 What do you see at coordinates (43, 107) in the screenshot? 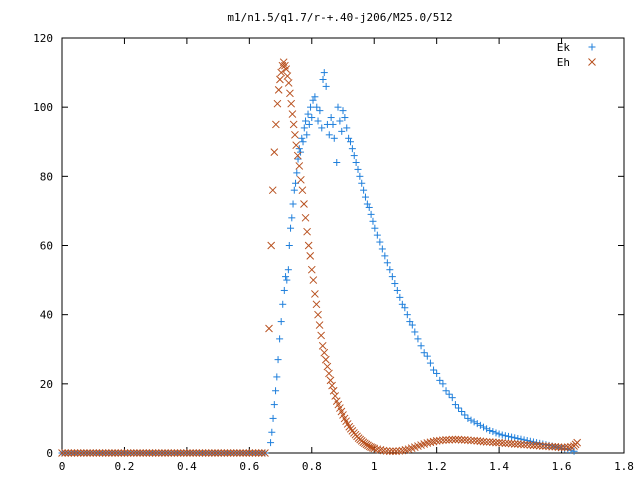
I see `y-tick-label: 100` at bounding box center [43, 107].